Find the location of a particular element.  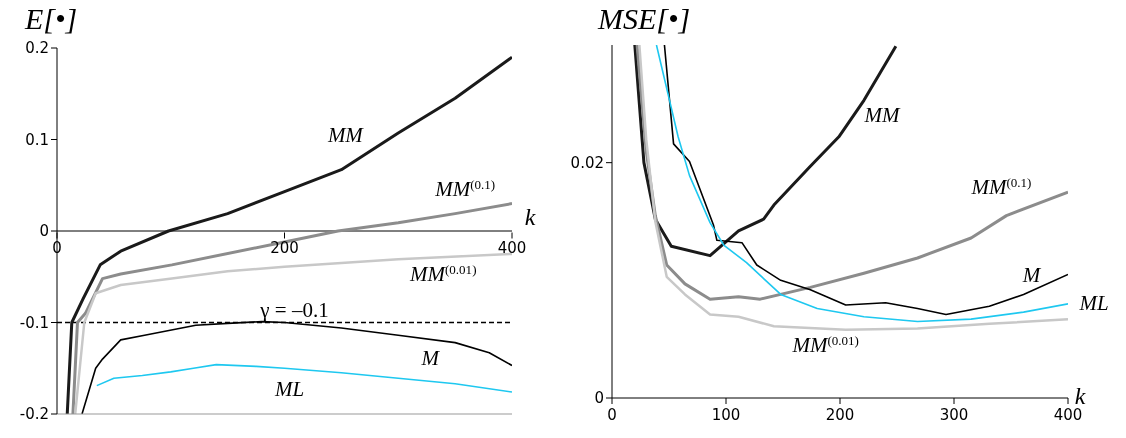

chart-title: MSE[•] is located at coordinates (644, 19).